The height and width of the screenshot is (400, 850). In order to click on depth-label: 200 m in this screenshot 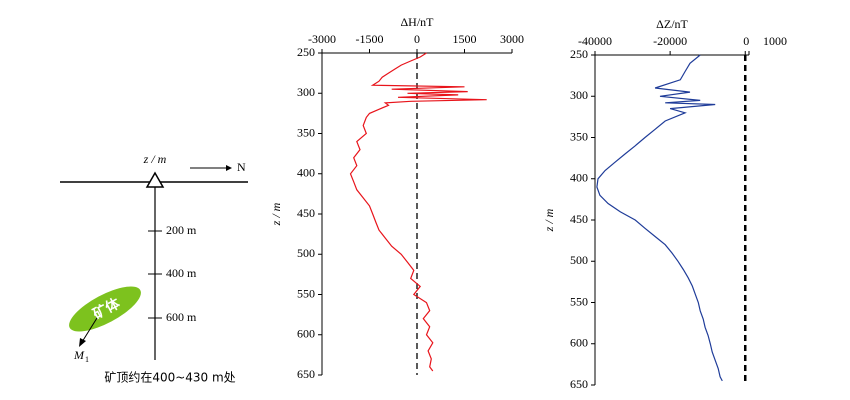, I will do `click(181, 230)`.